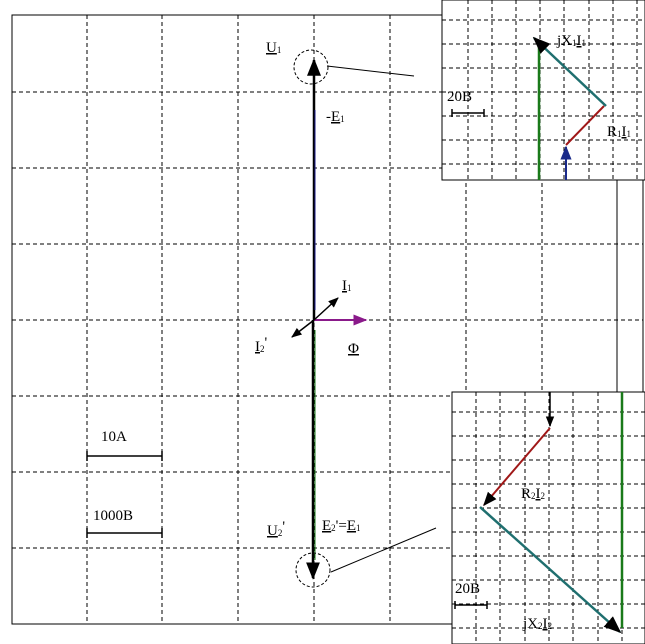  Describe the element at coordinates (308, 289) in the screenshot. I see `main-labels: U1 -E1 I1 I2' Φ U2' E2'=E1` at that location.